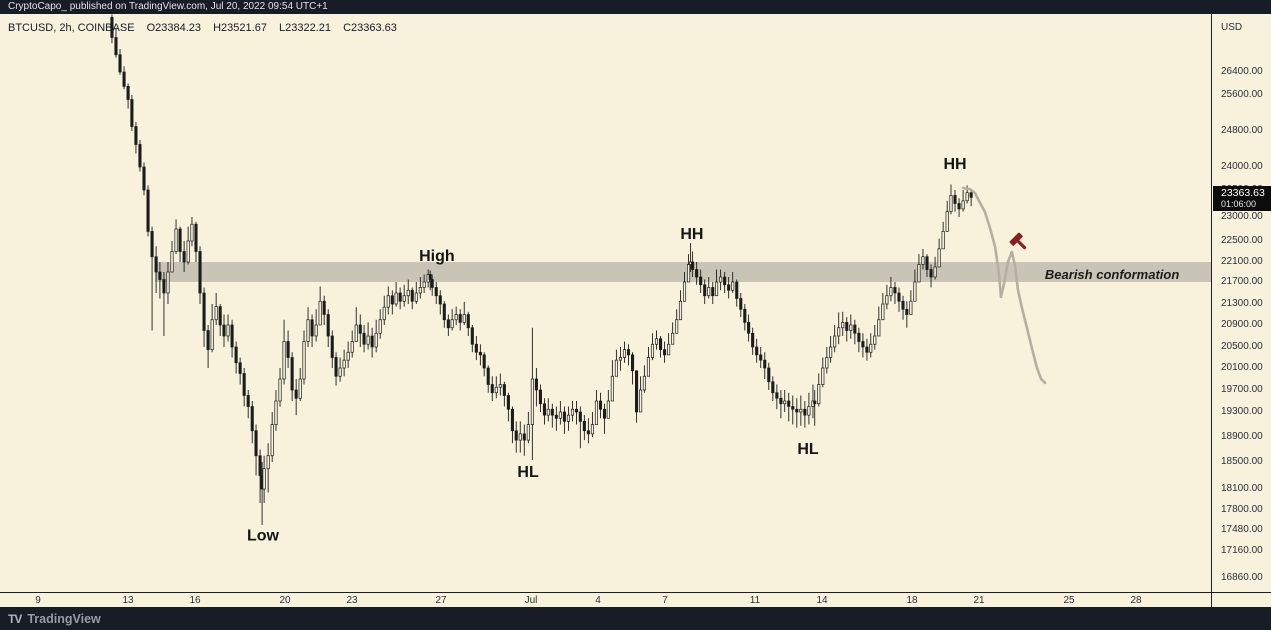 This screenshot has height=630, width=1271. I want to click on bar-countdown: 01:06:00, so click(1239, 204).